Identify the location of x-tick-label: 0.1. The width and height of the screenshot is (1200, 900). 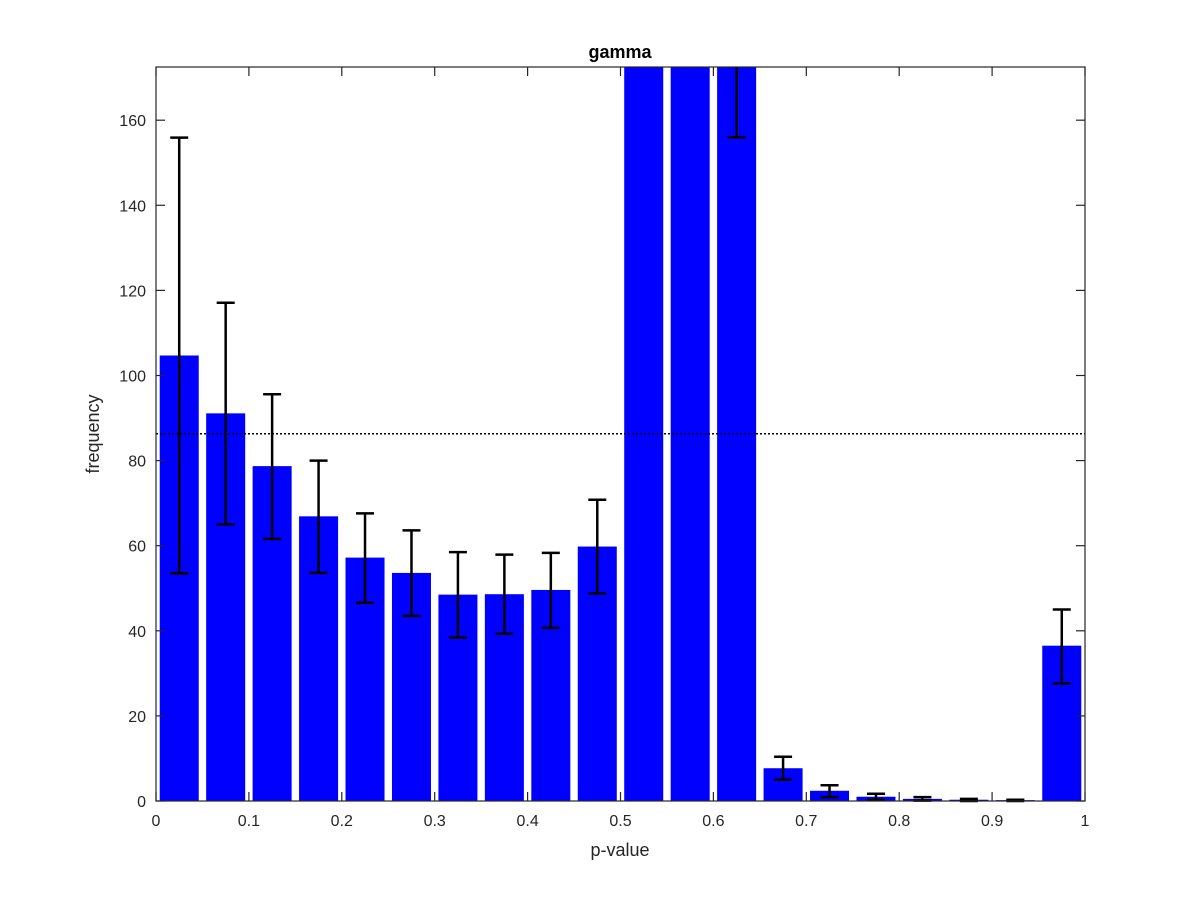
(249, 821).